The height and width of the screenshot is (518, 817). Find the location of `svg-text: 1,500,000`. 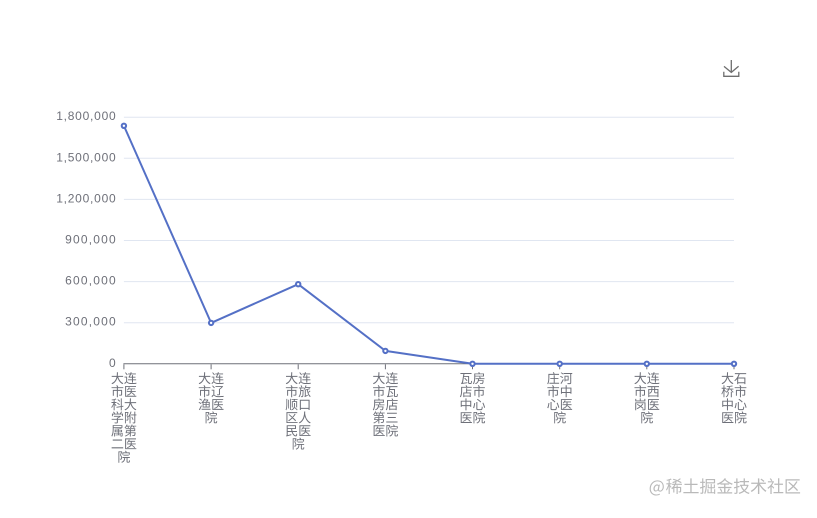

svg-text: 1,500,000 is located at coordinates (86, 157).